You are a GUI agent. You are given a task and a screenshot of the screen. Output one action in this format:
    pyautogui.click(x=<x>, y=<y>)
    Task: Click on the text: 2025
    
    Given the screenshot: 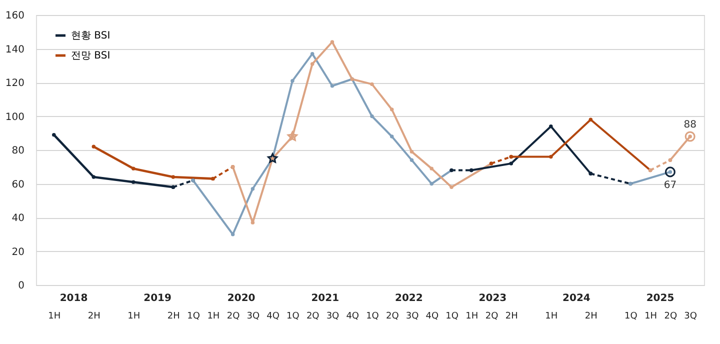 What is the action you would take?
    pyautogui.click(x=660, y=298)
    